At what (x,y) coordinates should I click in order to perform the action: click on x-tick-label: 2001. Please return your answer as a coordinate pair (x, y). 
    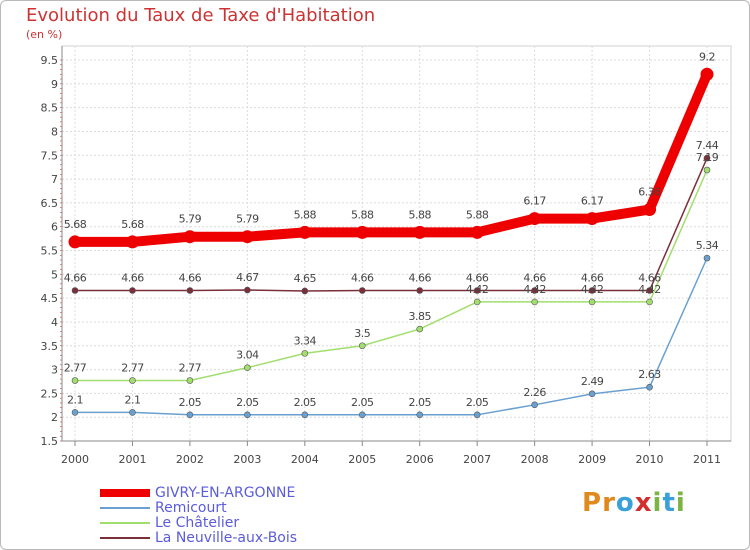
    Looking at the image, I should click on (132, 459).